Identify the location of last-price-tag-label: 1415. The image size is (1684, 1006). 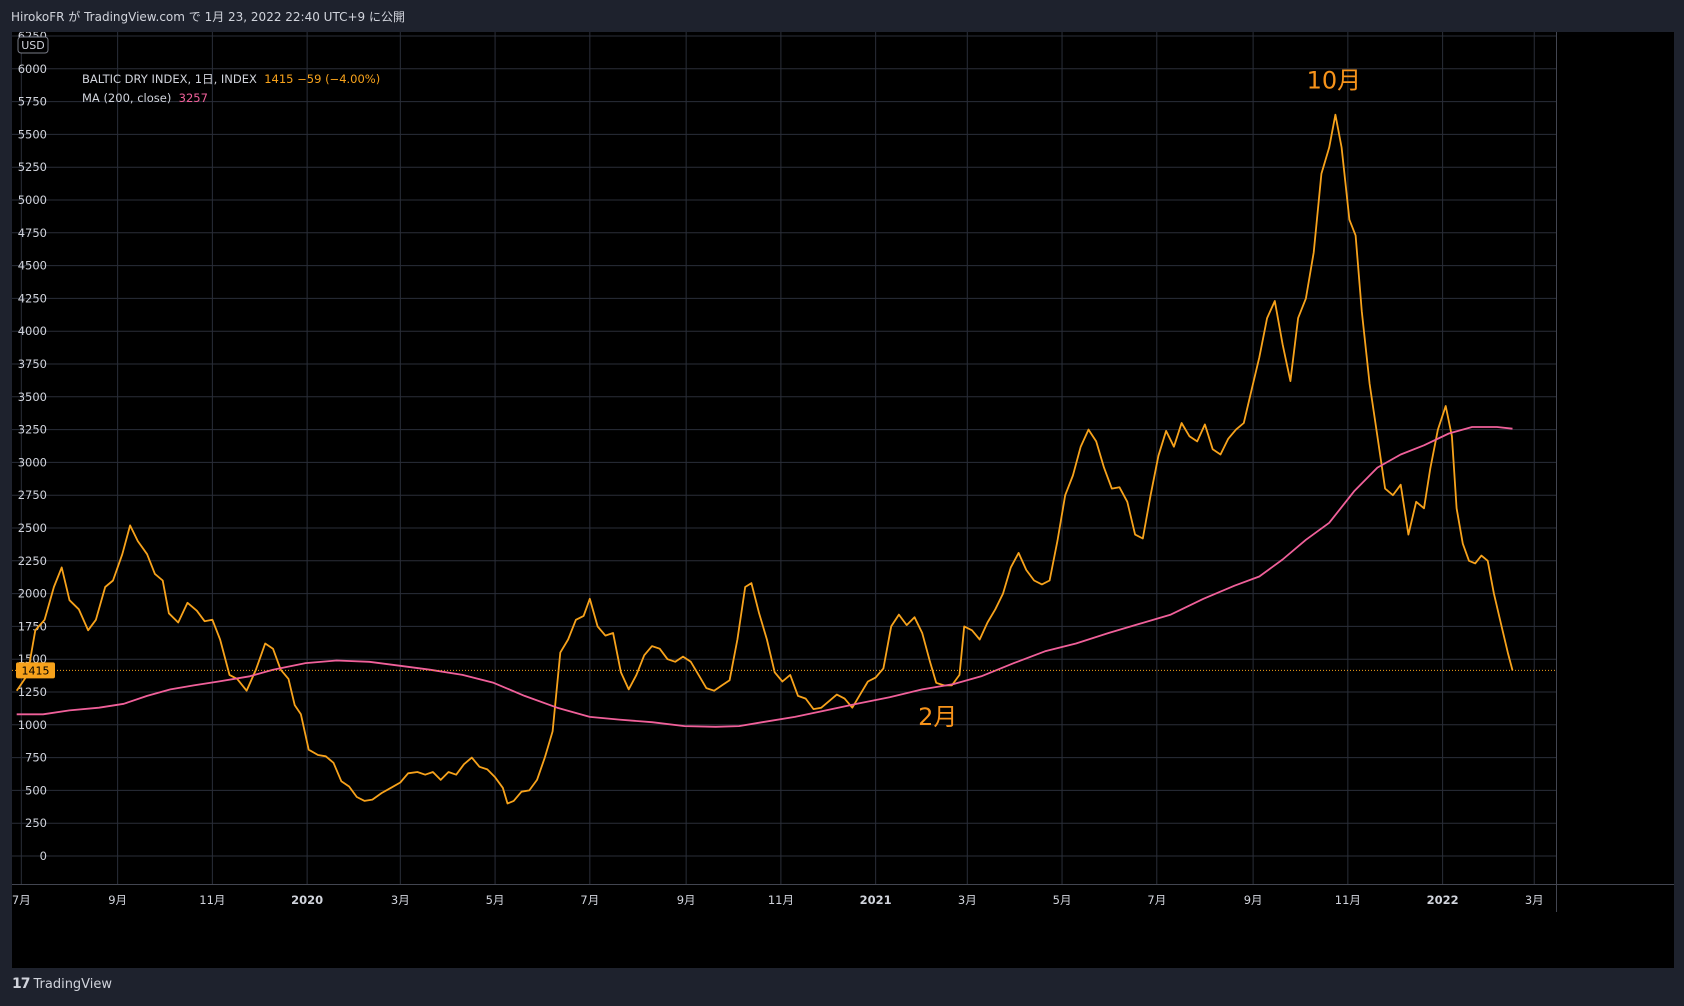
(36, 670).